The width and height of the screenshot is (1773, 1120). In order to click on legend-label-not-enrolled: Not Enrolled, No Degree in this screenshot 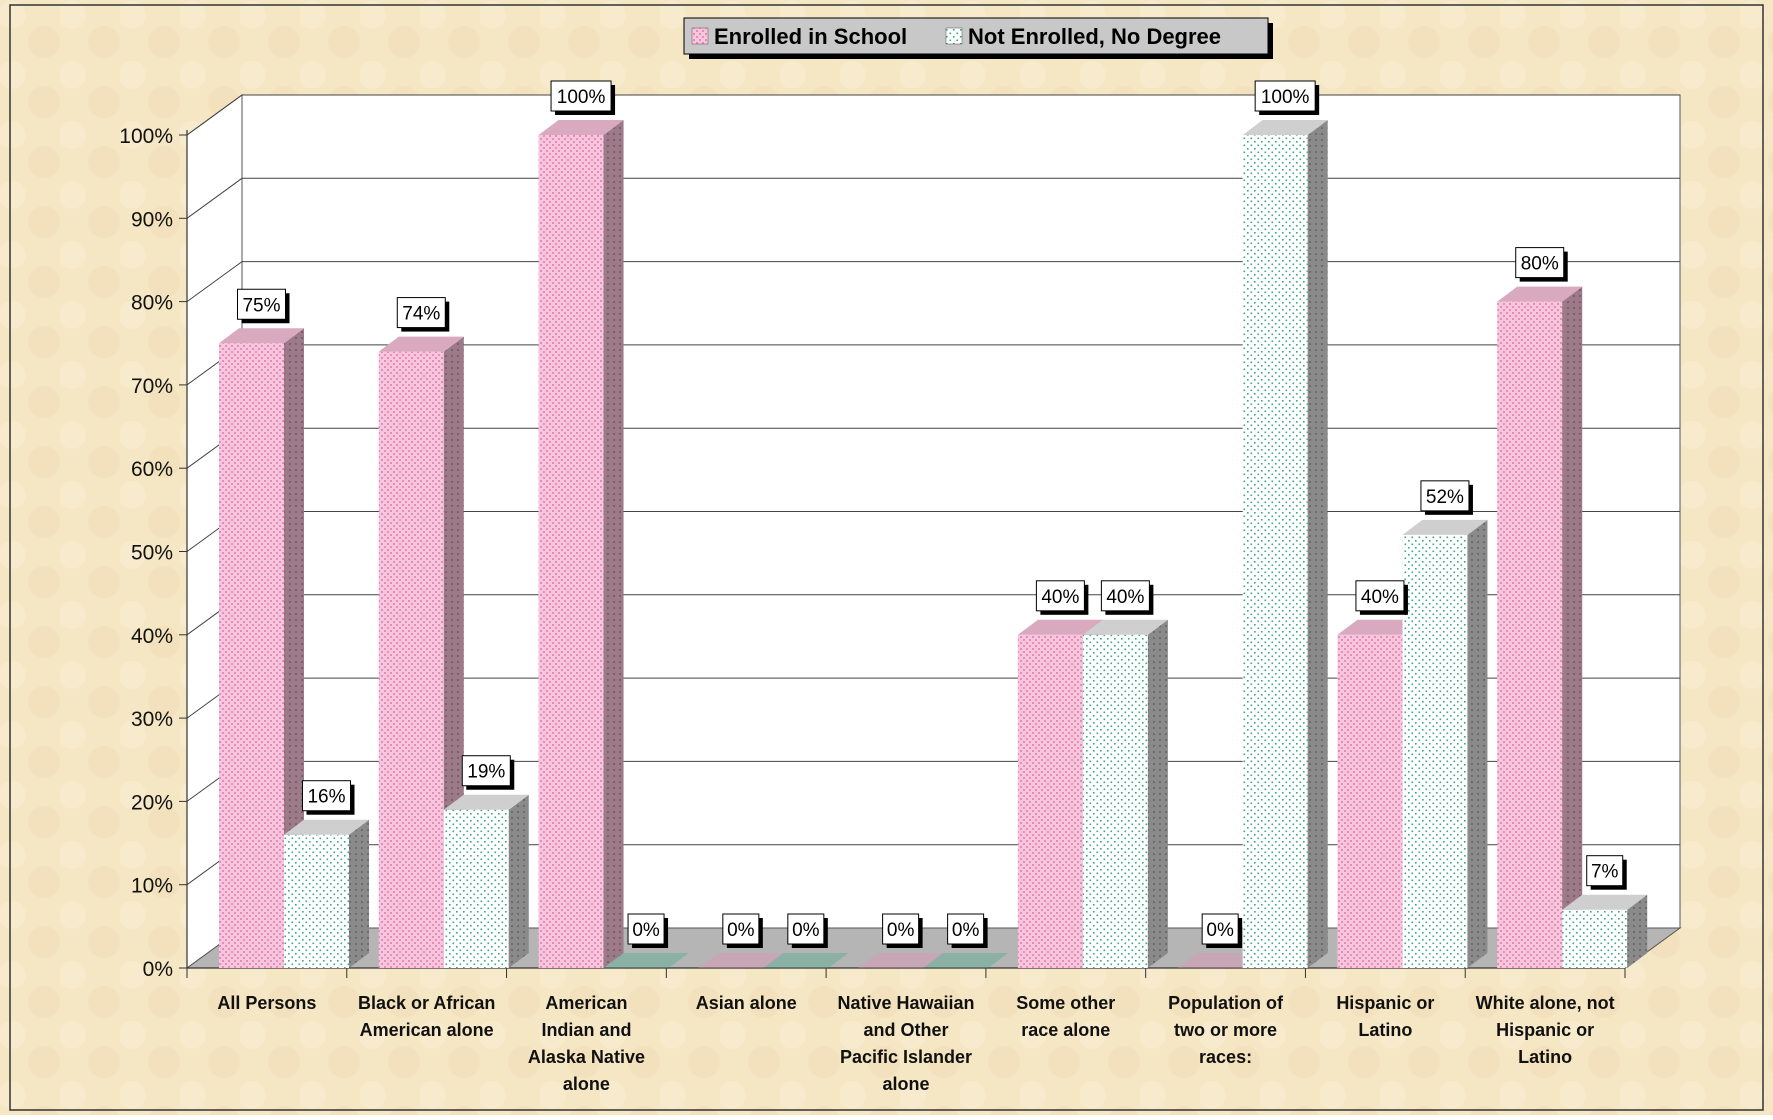, I will do `click(1094, 36)`.